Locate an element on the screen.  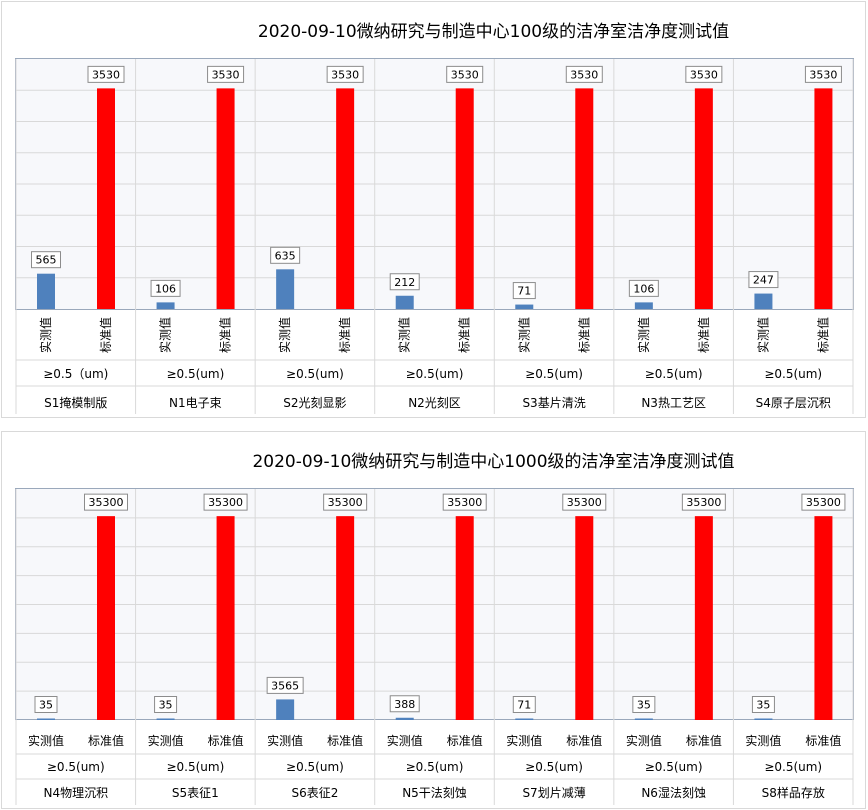
chart-title: 2020-09-10微纳研究与制造中心100级的洁净室洁净度测试值 is located at coordinates (493, 32).